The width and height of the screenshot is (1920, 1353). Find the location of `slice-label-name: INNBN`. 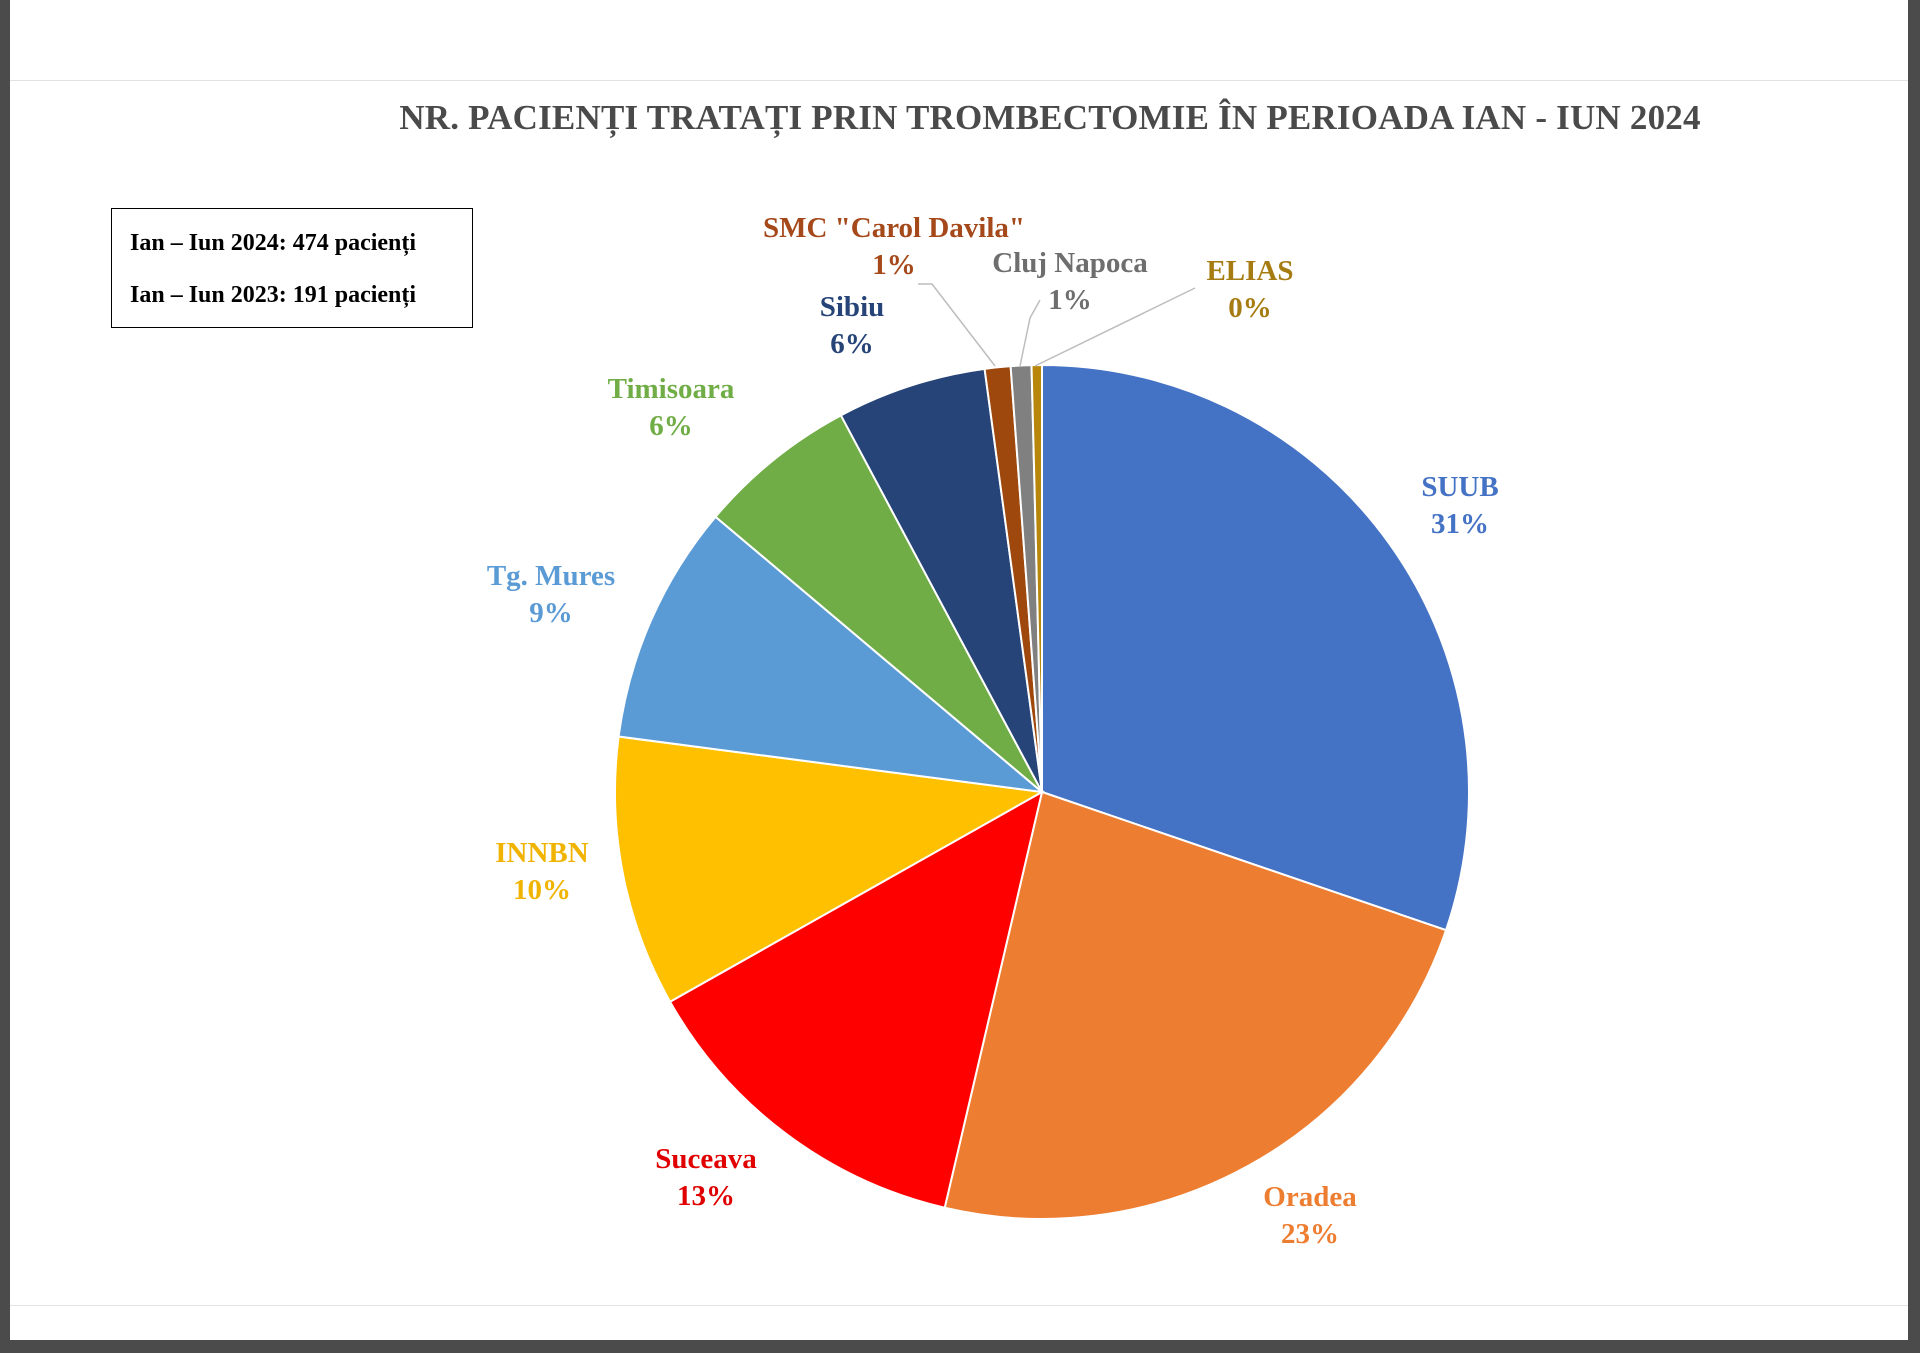

slice-label-name: INNBN is located at coordinates (542, 853).